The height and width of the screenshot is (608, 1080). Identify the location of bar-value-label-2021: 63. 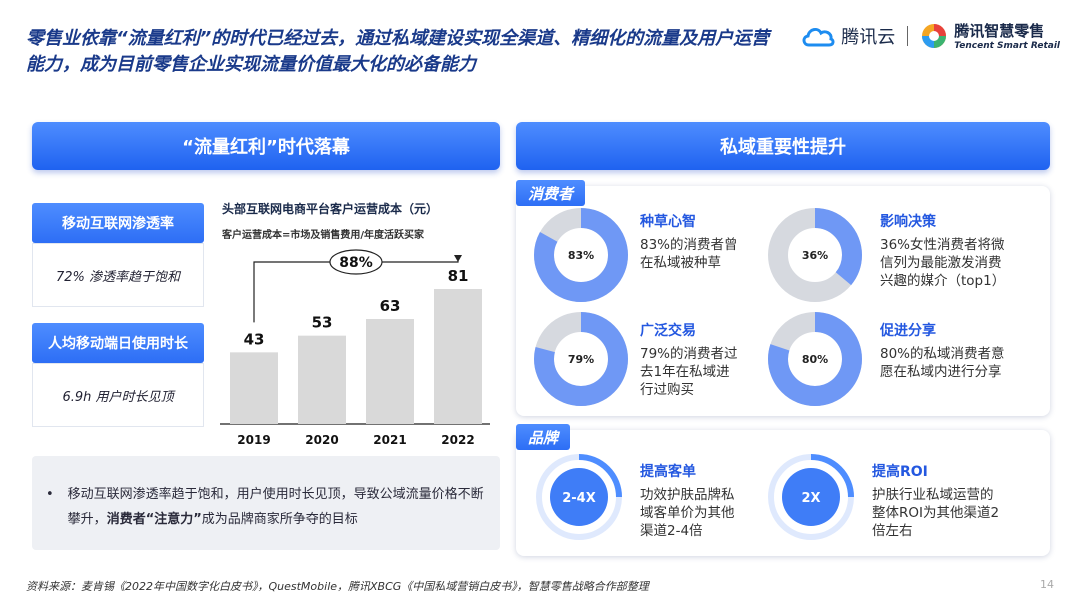
(390, 306).